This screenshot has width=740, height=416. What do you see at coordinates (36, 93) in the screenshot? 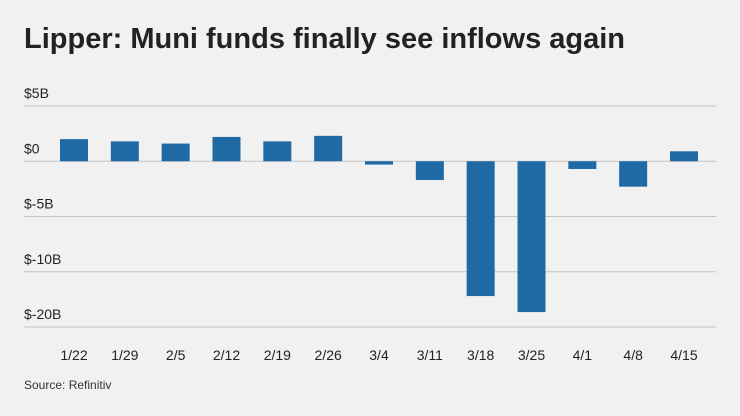
I see `y-tick-label: $5B` at bounding box center [36, 93].